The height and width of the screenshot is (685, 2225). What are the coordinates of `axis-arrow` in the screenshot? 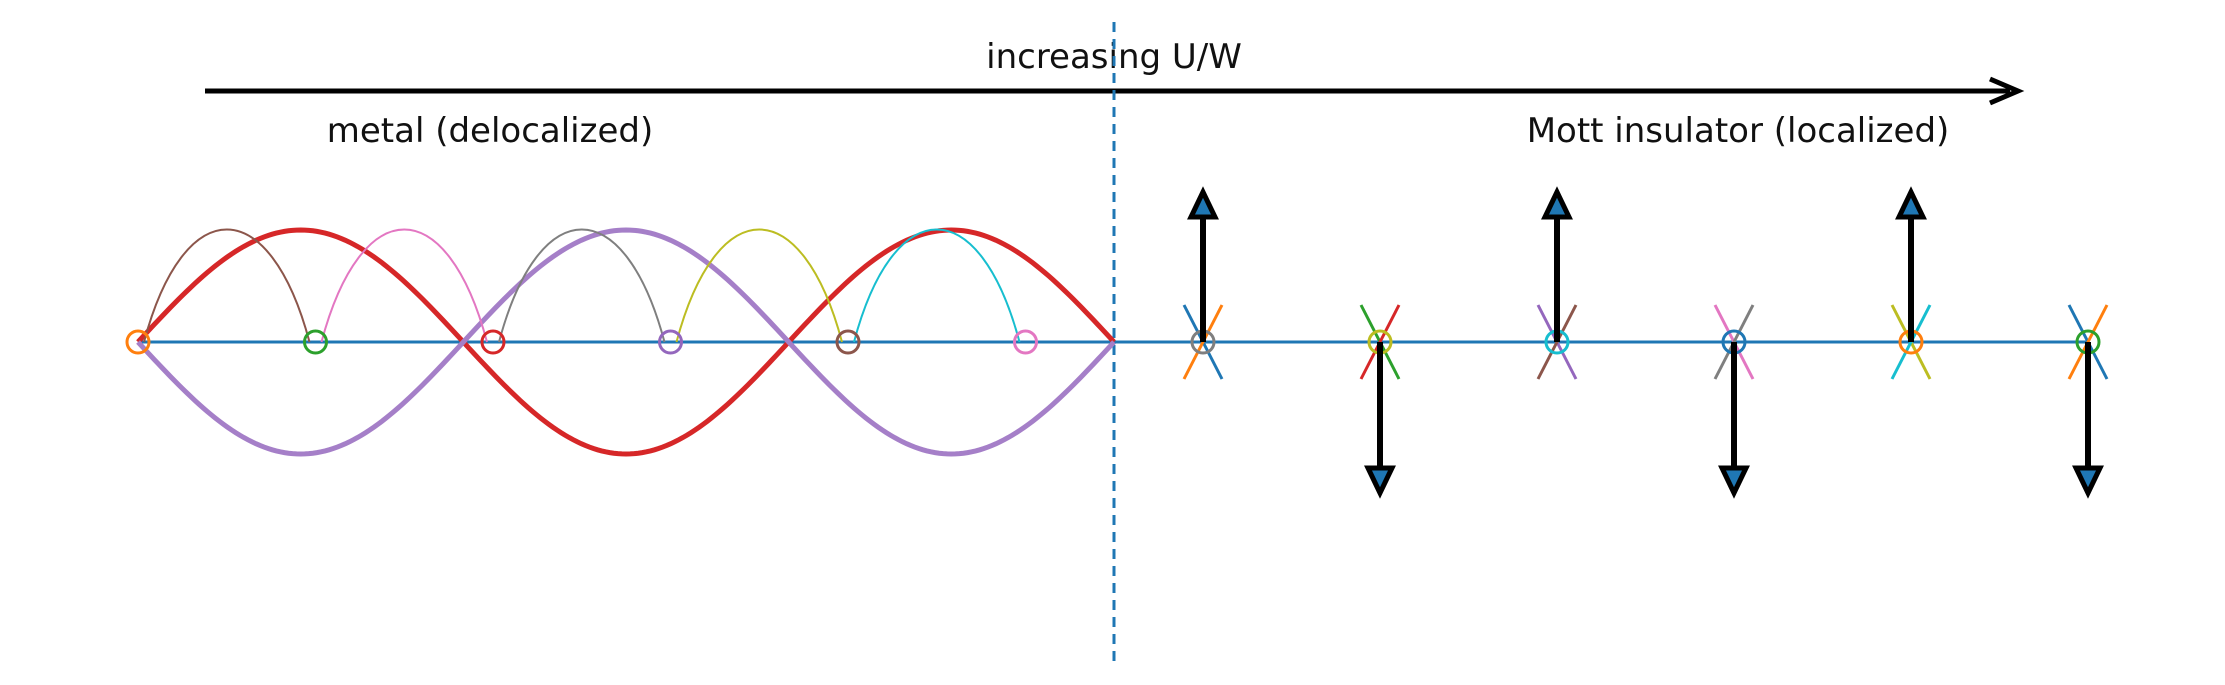 It's located at (1115, 91).